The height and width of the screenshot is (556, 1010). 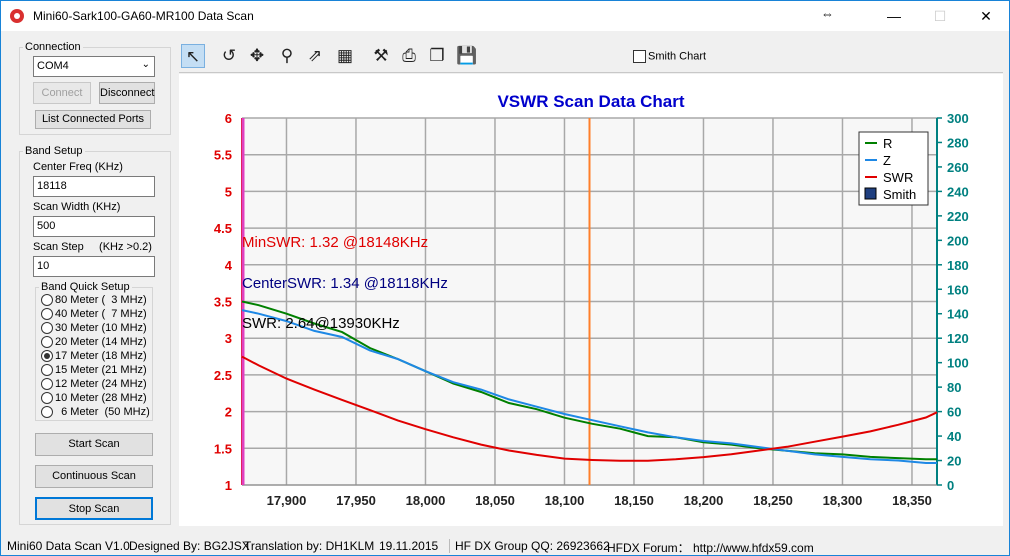 I want to click on connect-button: Connect, so click(x=62, y=93).